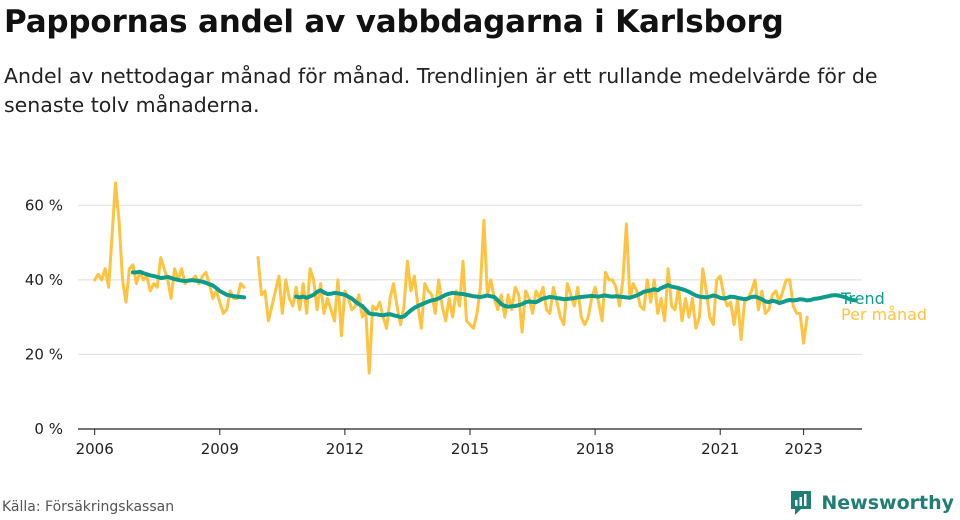  Describe the element at coordinates (862, 298) in the screenshot. I see `legend-trend-label: Trend` at that location.